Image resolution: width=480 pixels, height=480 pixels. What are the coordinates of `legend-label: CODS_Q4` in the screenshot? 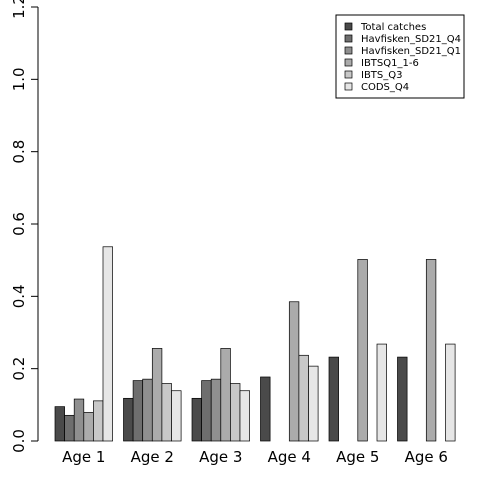 It's located at (385, 87).